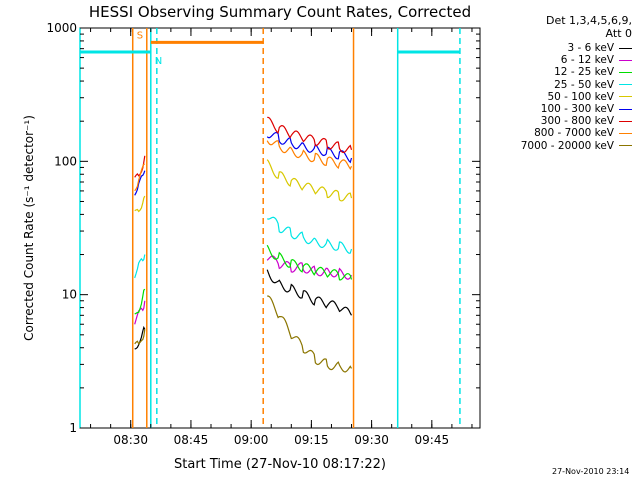 The height and width of the screenshot is (480, 640). What do you see at coordinates (618, 33) in the screenshot?
I see `legend-header-2: Att 0` at bounding box center [618, 33].